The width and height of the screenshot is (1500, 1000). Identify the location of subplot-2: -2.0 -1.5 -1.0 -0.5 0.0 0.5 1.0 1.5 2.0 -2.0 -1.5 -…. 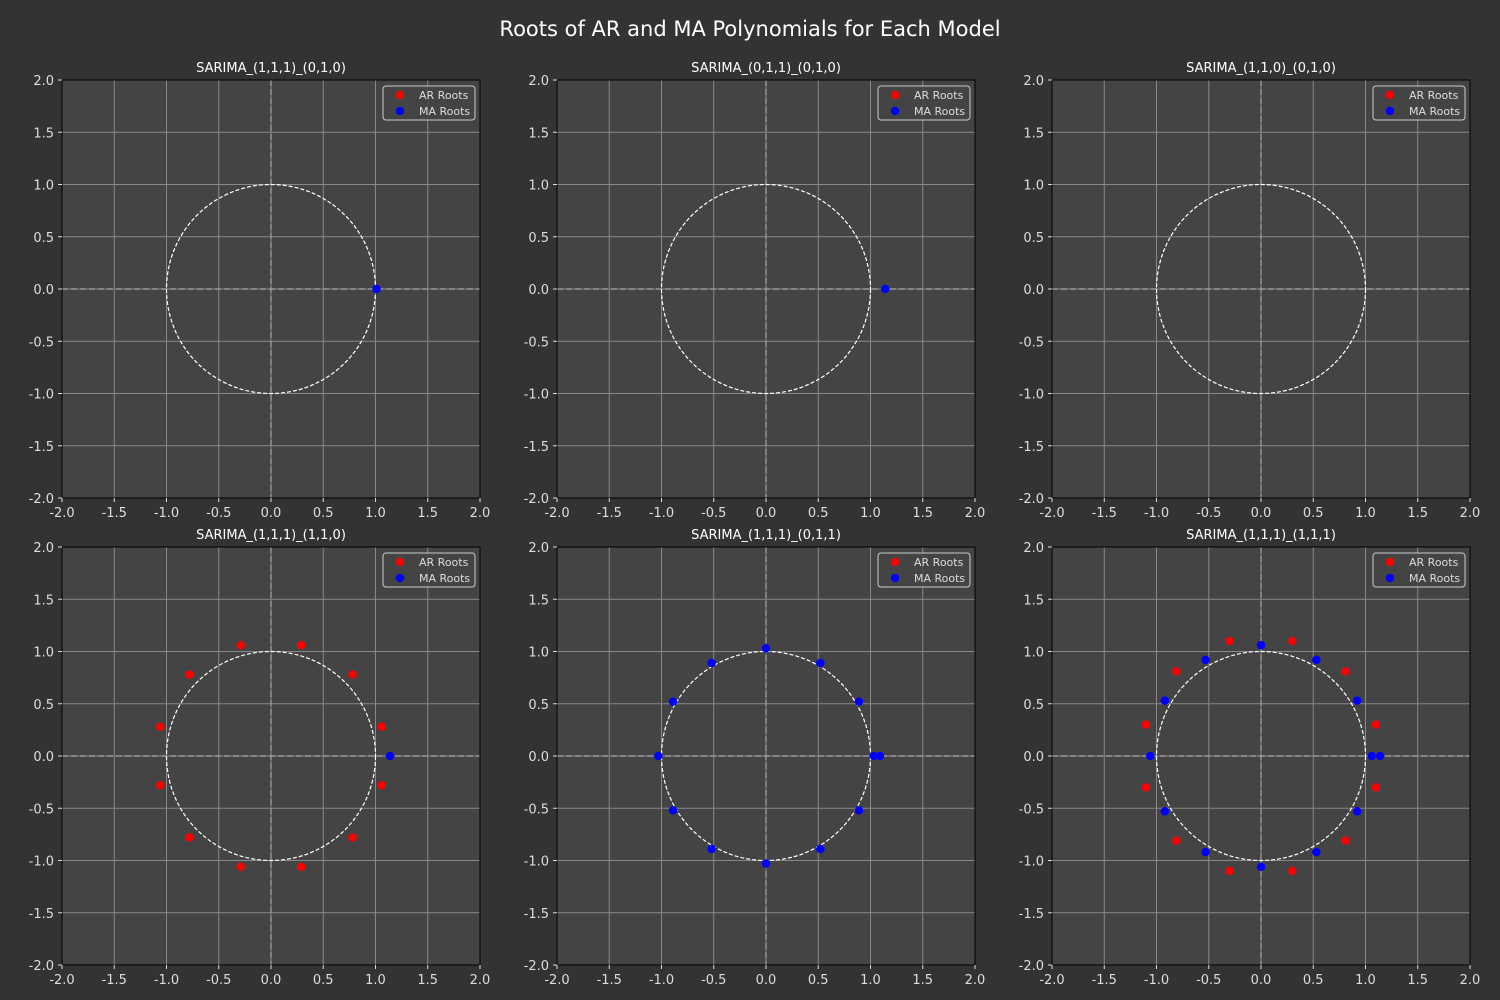
(755, 291).